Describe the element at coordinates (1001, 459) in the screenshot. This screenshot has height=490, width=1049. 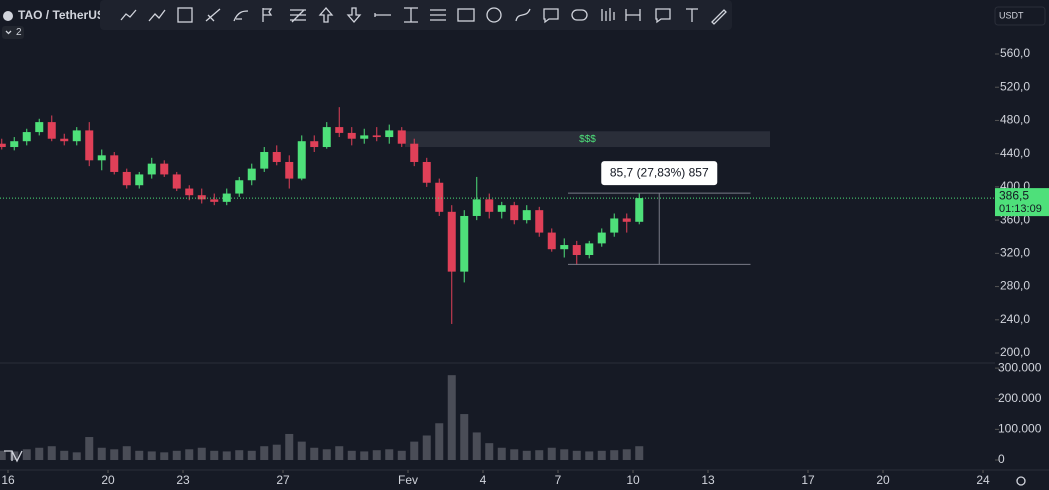
I see `volume-tick-label: 0` at that location.